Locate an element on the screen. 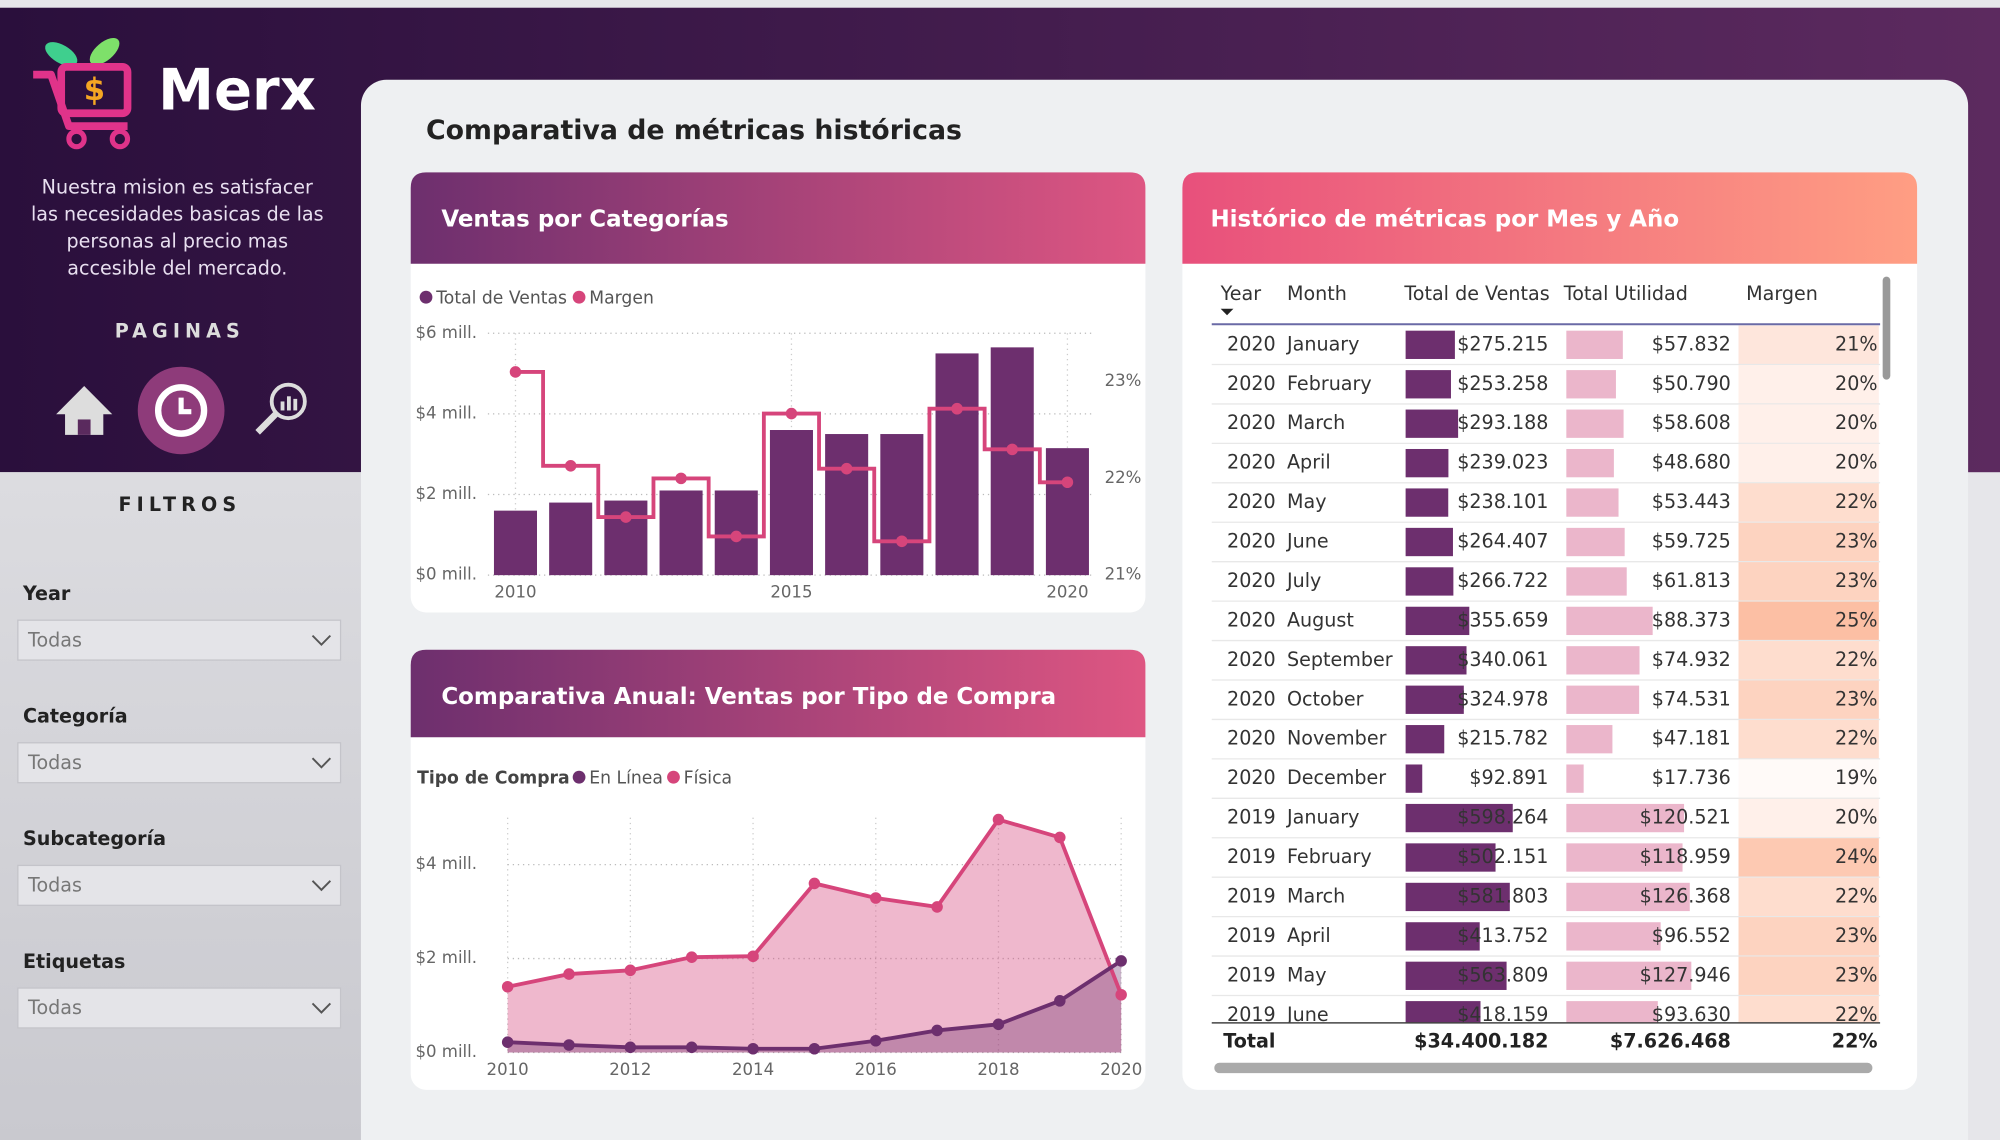 Image resolution: width=2000 pixels, height=1140 pixels. cell-month: February is located at coordinates (1329, 383).